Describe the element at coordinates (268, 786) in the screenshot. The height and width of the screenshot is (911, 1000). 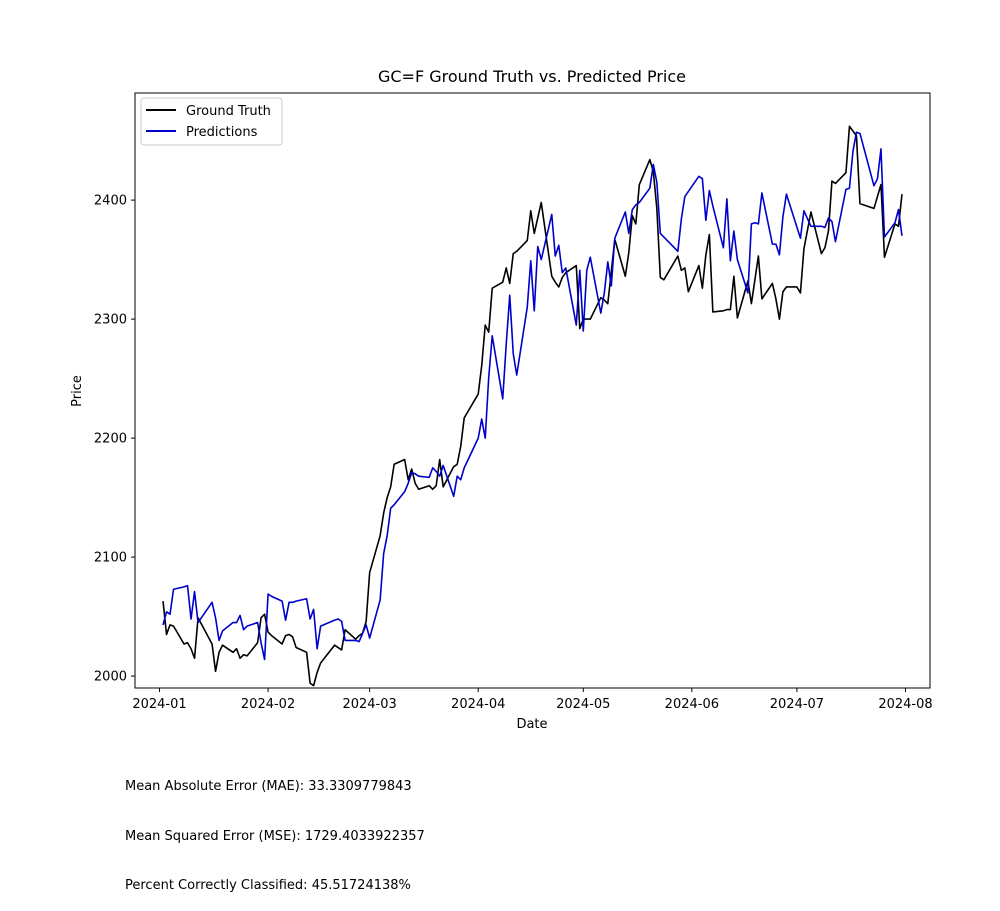
I see `mae-text: Mean Absolute Error (MAE): 33.3309779843` at that location.